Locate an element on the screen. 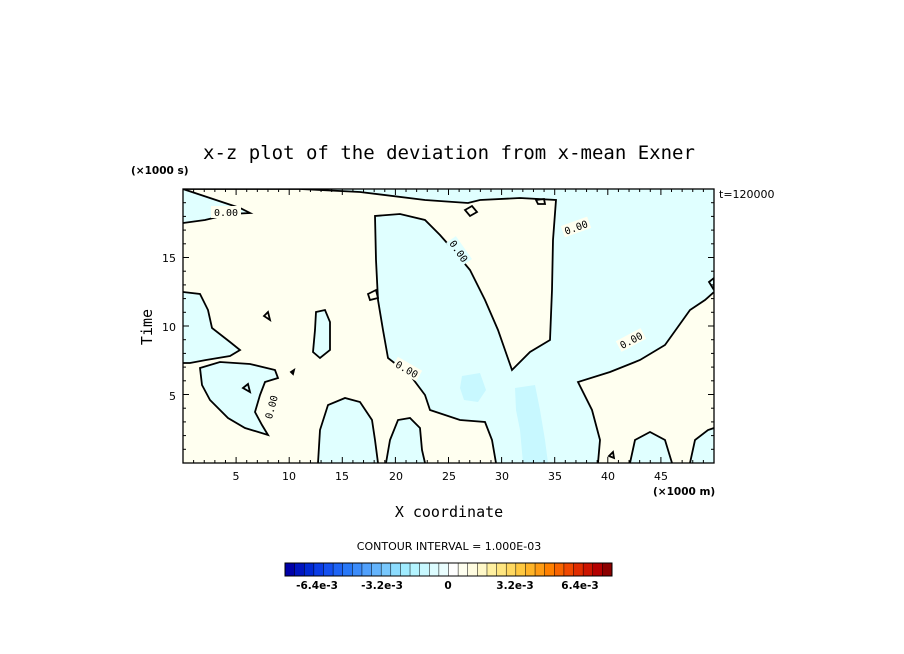 The width and height of the screenshot is (904, 654). x-axis-label: X coordinate is located at coordinates (449, 512).